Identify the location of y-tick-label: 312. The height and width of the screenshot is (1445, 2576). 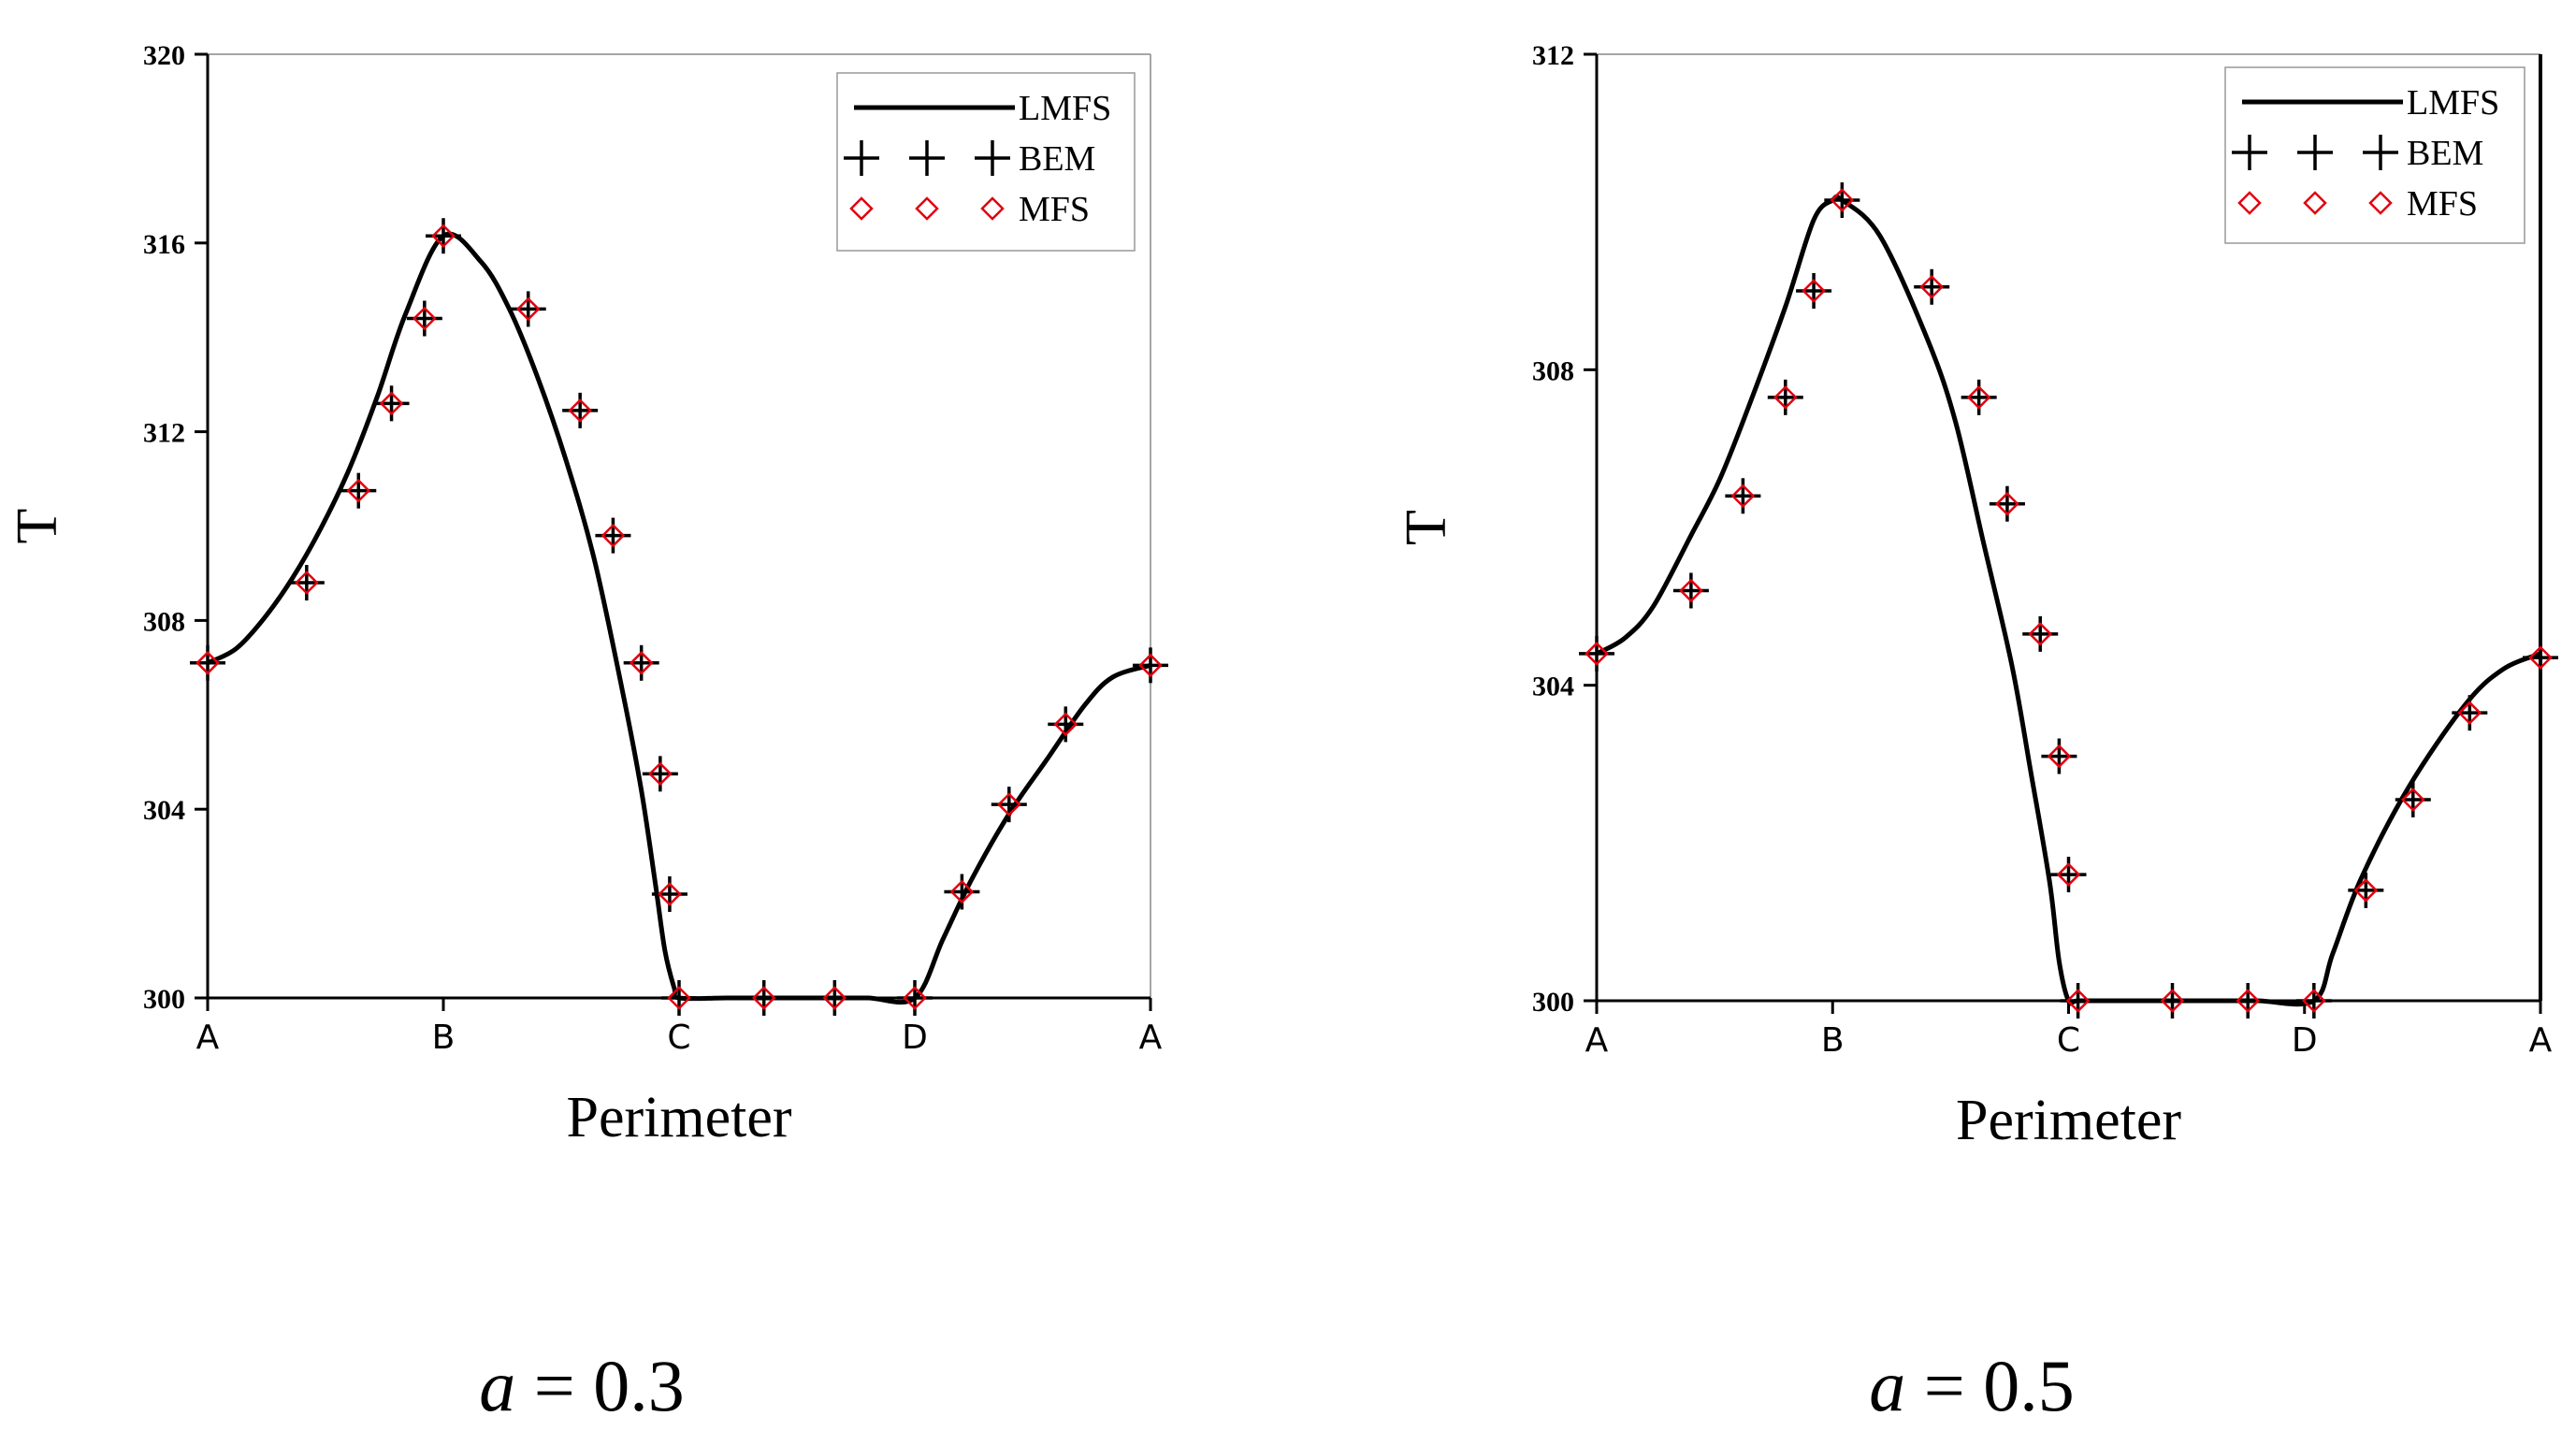
(164, 433).